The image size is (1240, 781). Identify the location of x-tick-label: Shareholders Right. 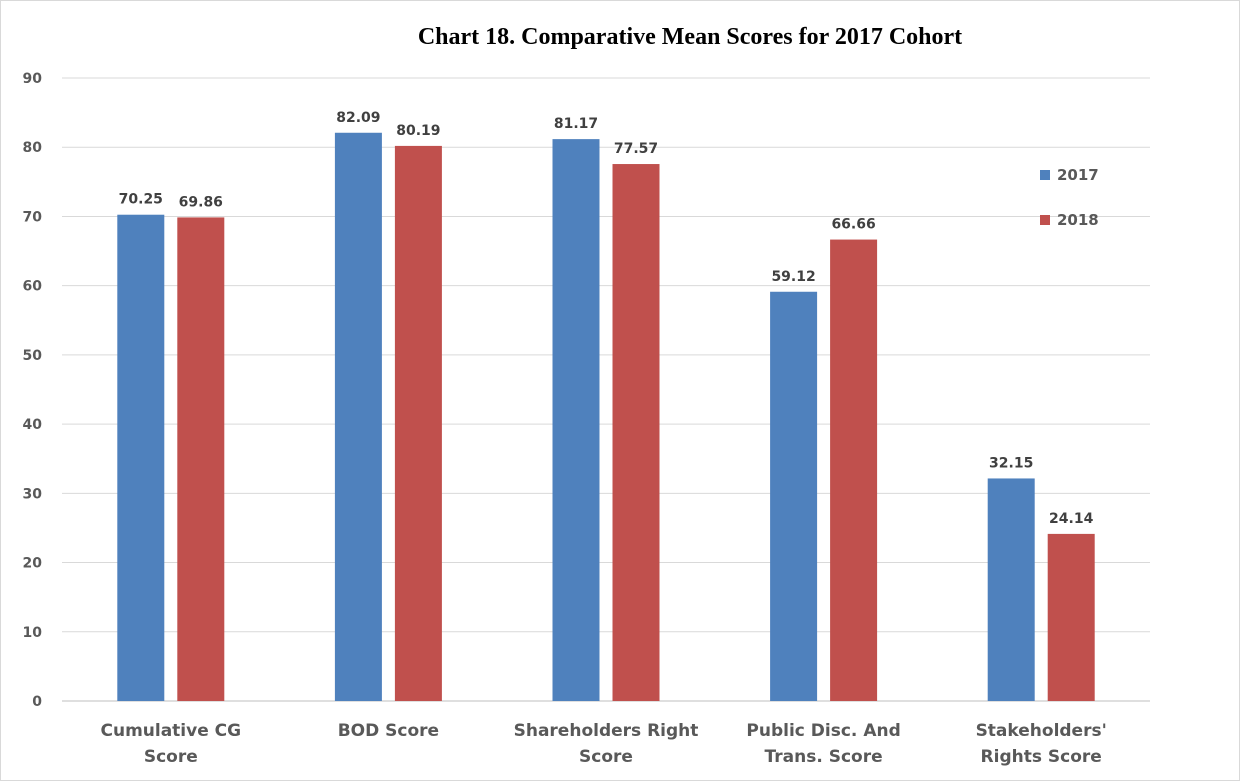
(606, 731).